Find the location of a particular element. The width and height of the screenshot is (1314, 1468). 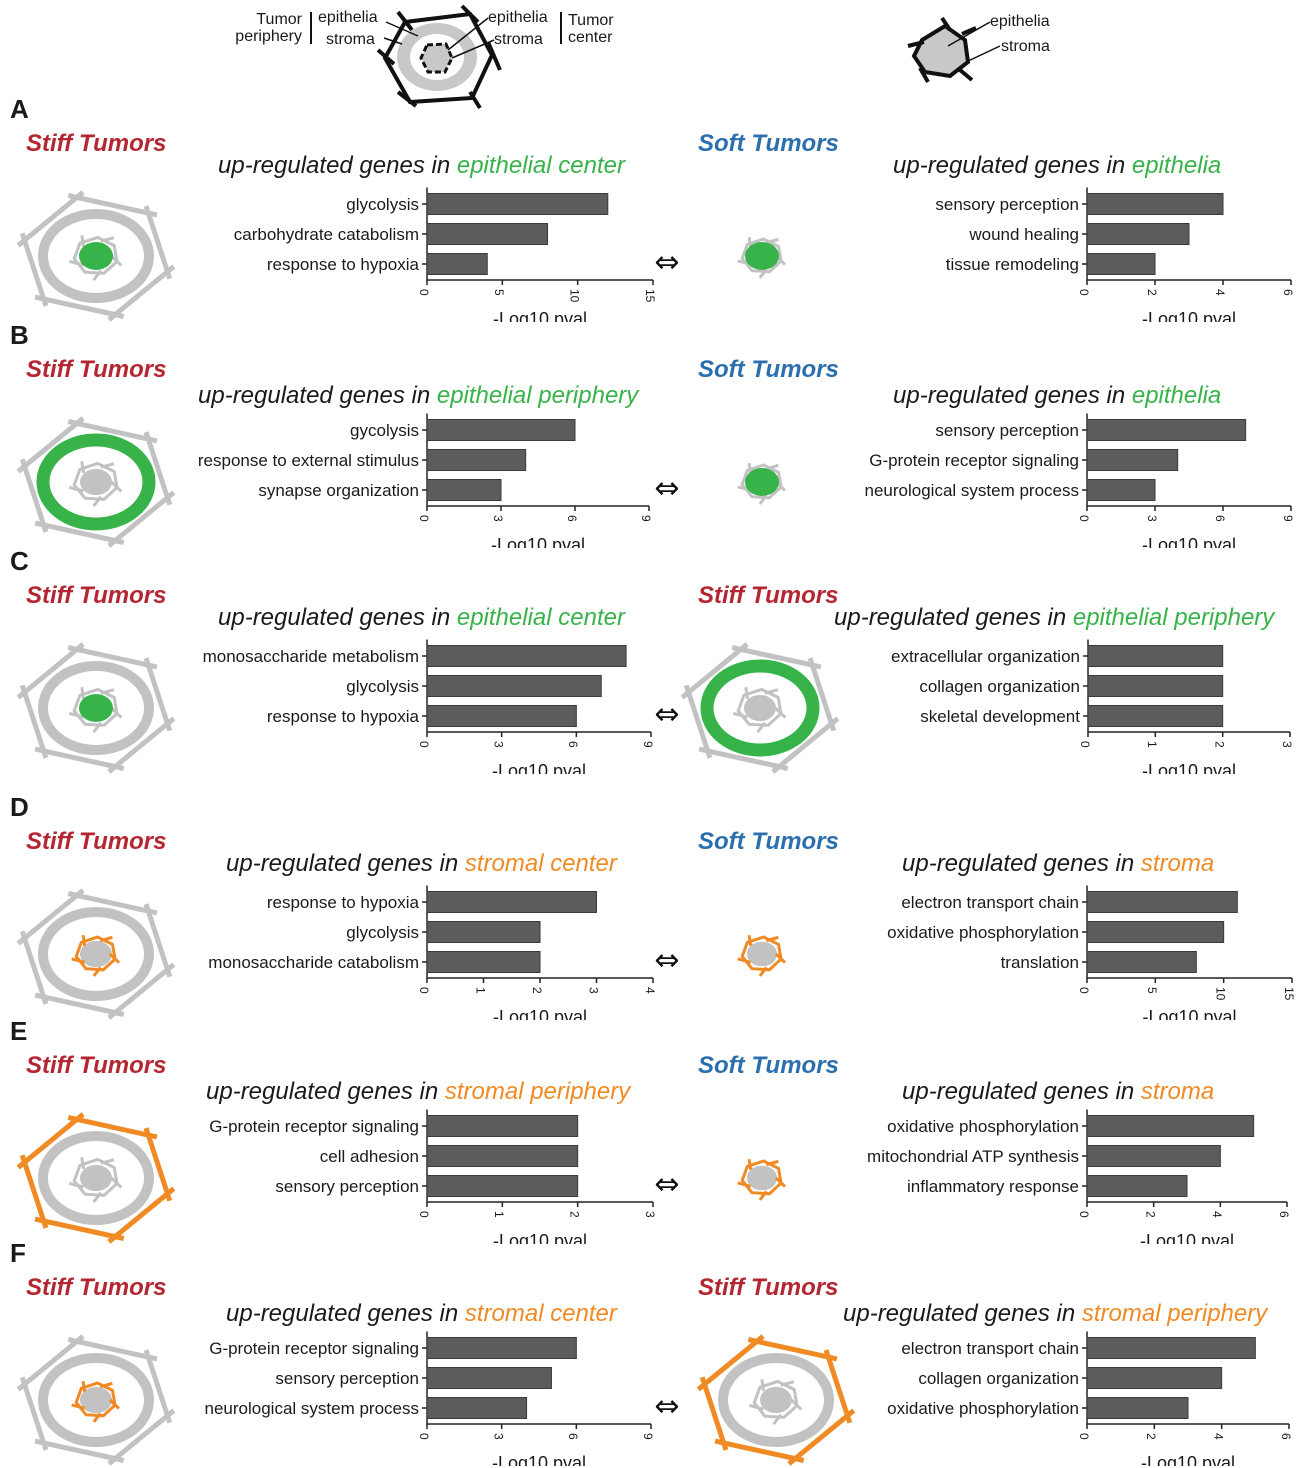

soft-epithelia-highlight is located at coordinates (762, 256).